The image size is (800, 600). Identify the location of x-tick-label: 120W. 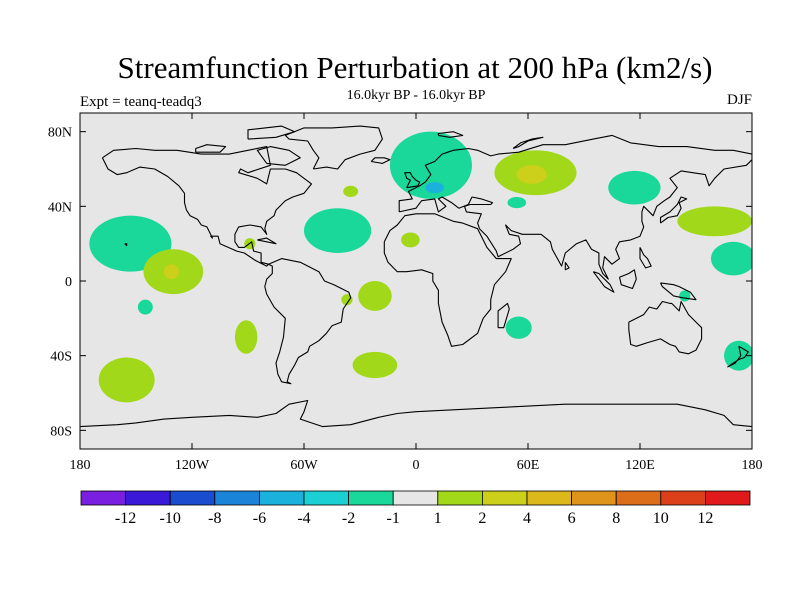
(192, 465).